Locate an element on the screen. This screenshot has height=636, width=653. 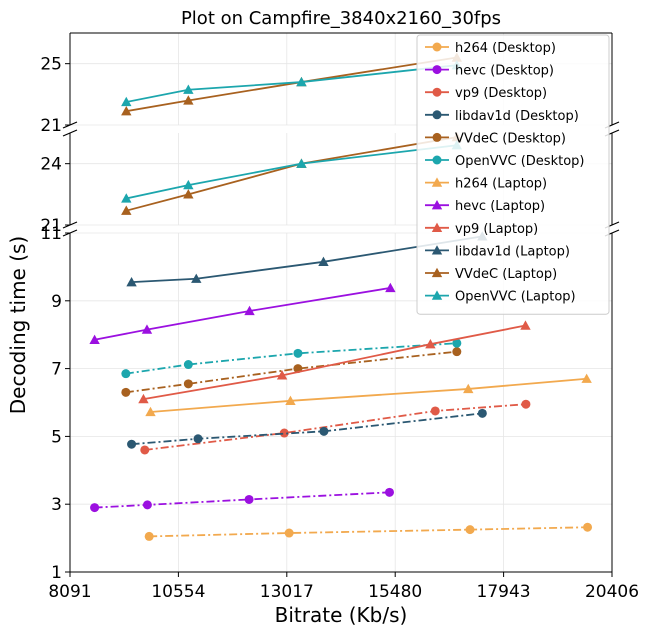
x-tick-label: 8091 is located at coordinates (69, 592).